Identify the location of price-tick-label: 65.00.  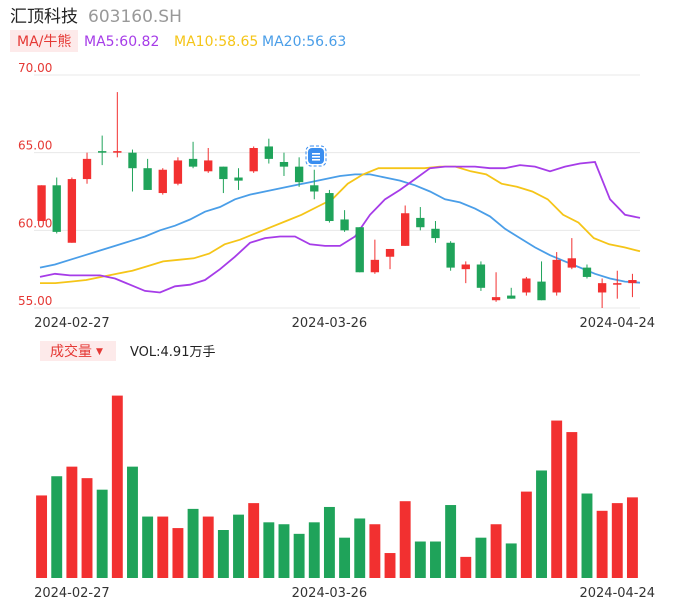
(35, 146).